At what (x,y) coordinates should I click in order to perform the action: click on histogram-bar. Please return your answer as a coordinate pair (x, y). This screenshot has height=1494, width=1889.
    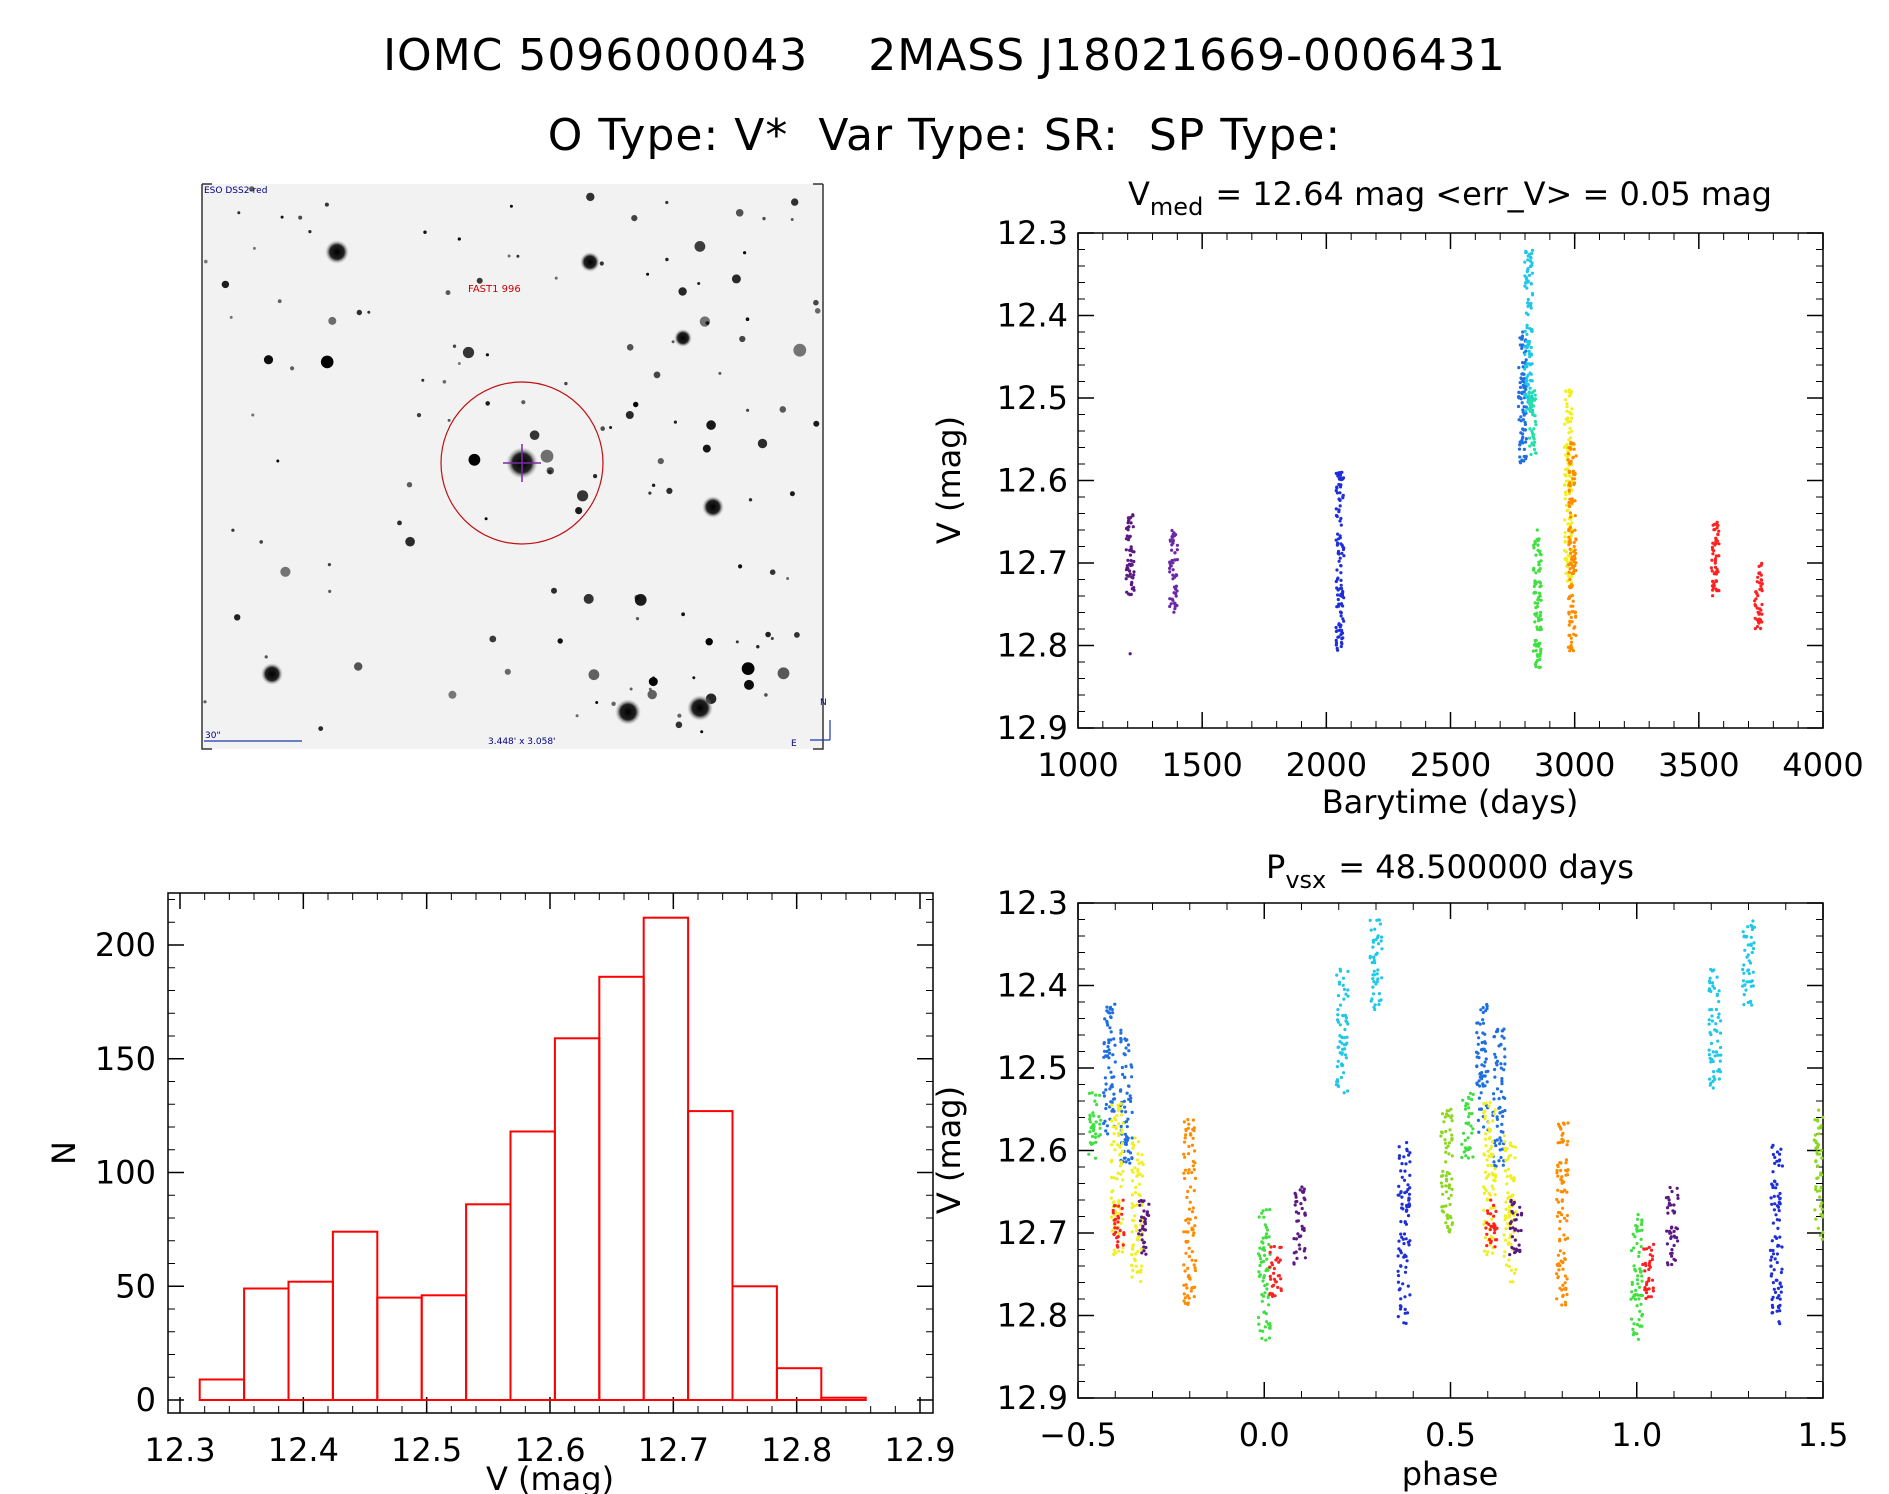
    Looking at the image, I should click on (754, 1343).